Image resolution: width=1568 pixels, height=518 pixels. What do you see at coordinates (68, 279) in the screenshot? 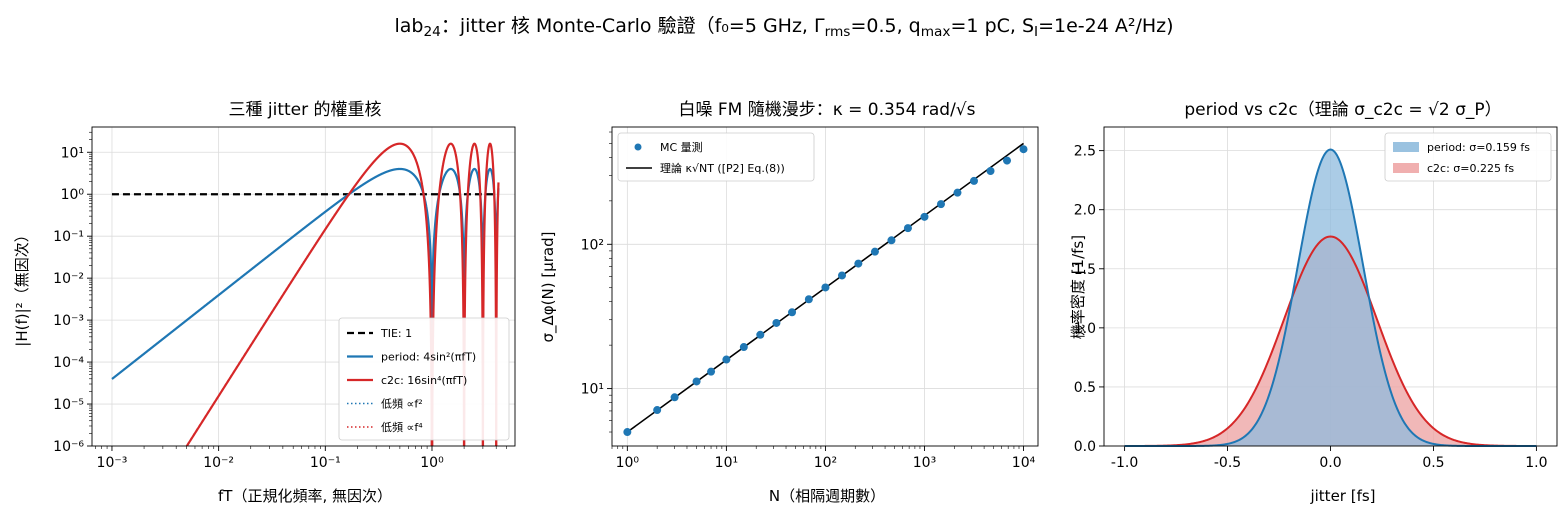
I see `y-tick-label: 10⁻²` at bounding box center [68, 279].